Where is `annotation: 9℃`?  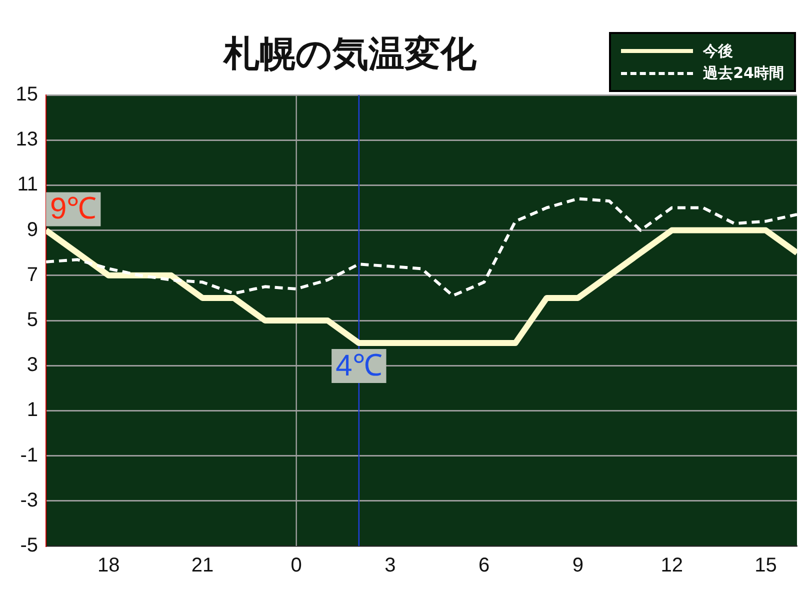
annotation: 9℃ is located at coordinates (73, 209).